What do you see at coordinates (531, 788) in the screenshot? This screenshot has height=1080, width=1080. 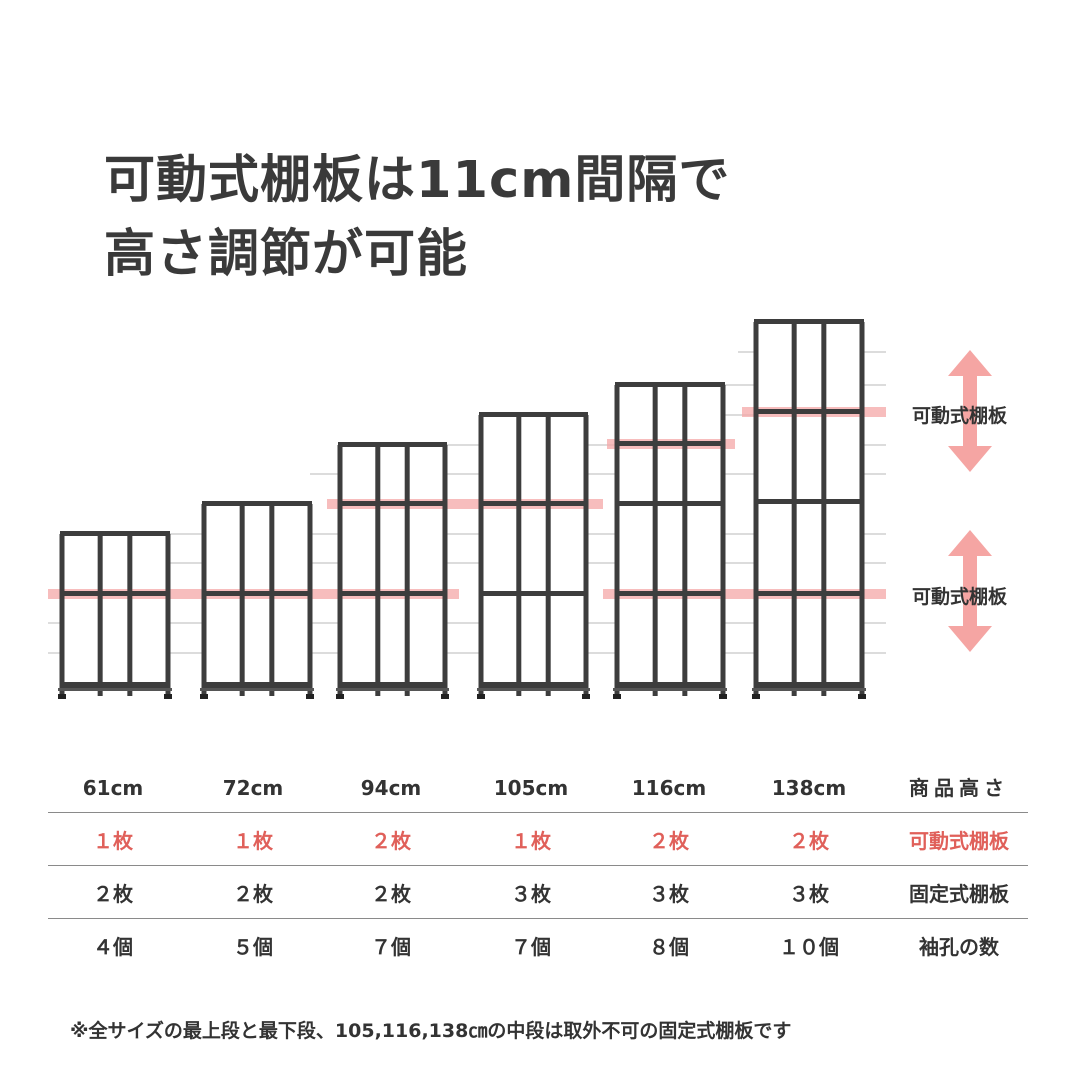 I see `height-cell: 105cm` at bounding box center [531, 788].